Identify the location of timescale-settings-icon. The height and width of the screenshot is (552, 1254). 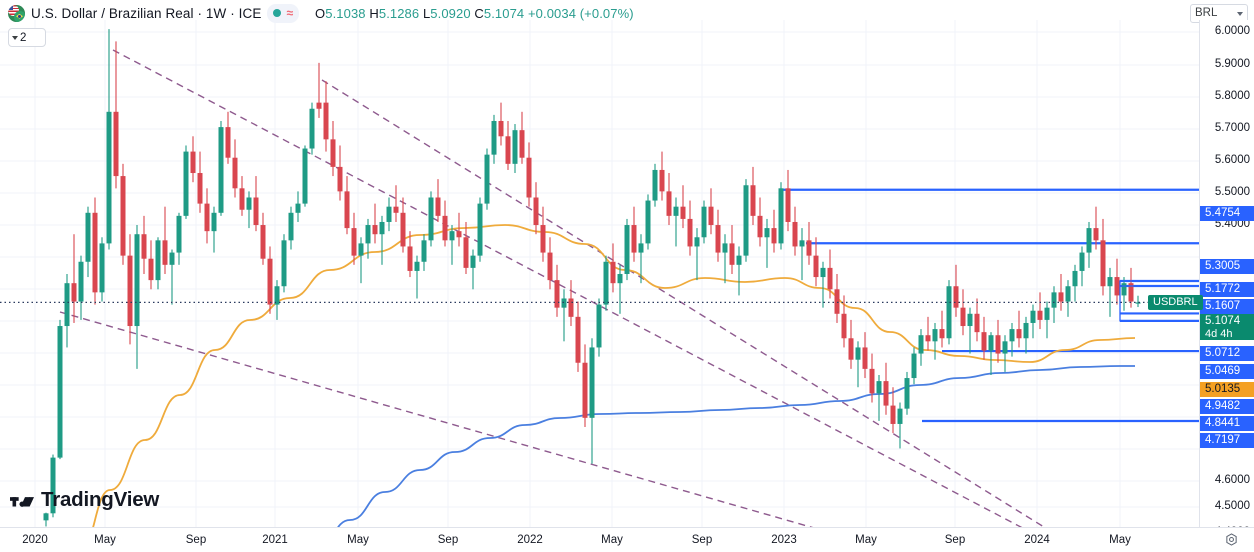
(1231, 539).